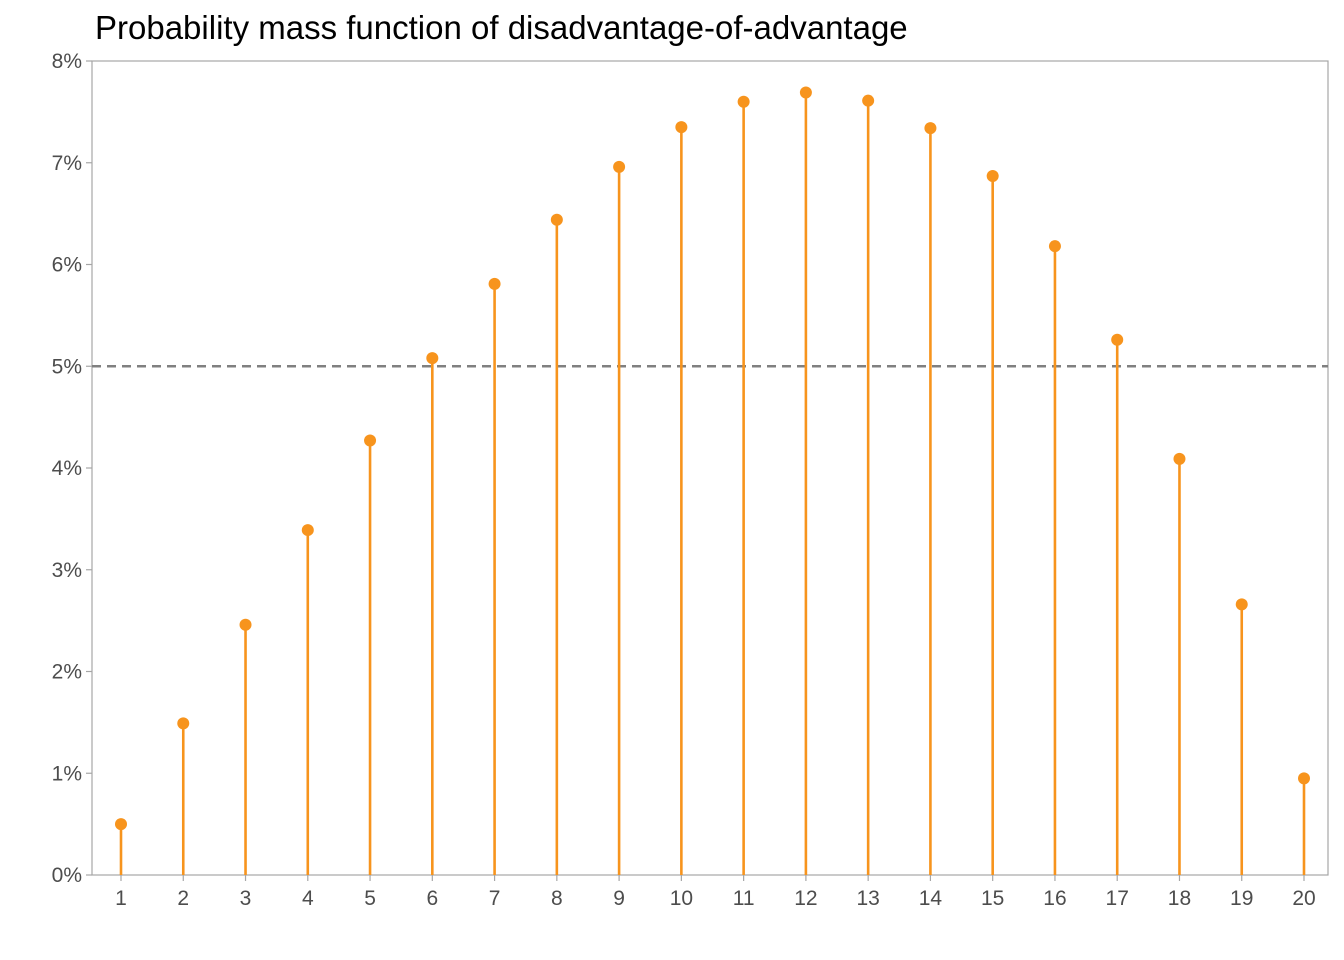  What do you see at coordinates (1054, 898) in the screenshot?
I see `x-tick-label: 16` at bounding box center [1054, 898].